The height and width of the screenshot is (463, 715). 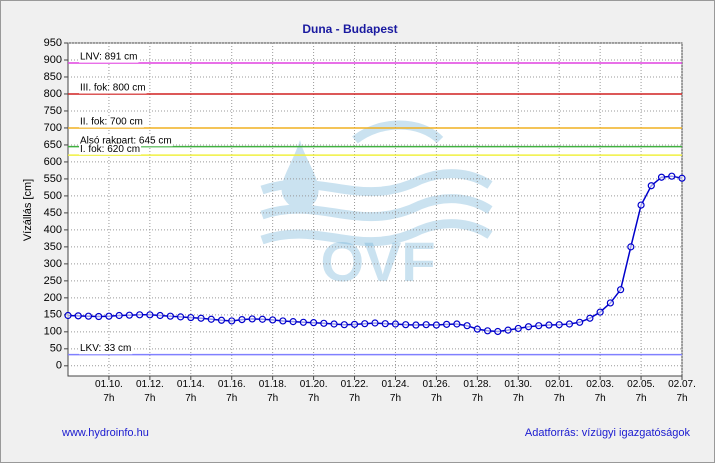 What do you see at coordinates (53, 77) in the screenshot?
I see `y-tick-label: 850` at bounding box center [53, 77].